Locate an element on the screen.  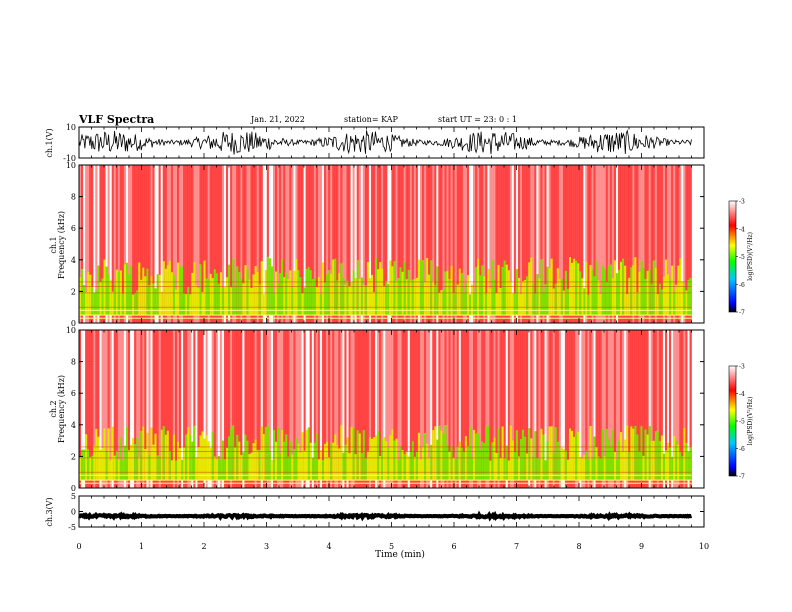
ch1-spec-ylabel: Frequency (kHz) is located at coordinates (61, 245).